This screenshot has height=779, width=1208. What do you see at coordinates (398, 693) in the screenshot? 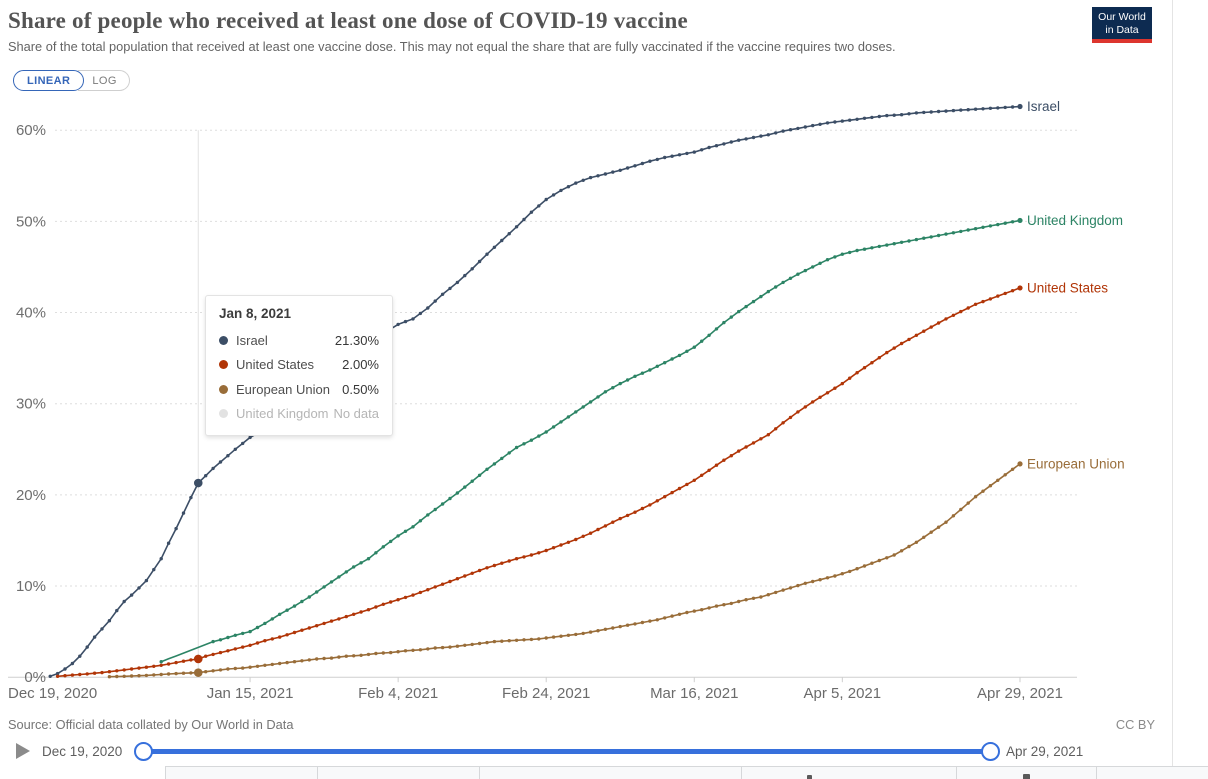
I see `svg-text: Feb 4, 2021` at bounding box center [398, 693].